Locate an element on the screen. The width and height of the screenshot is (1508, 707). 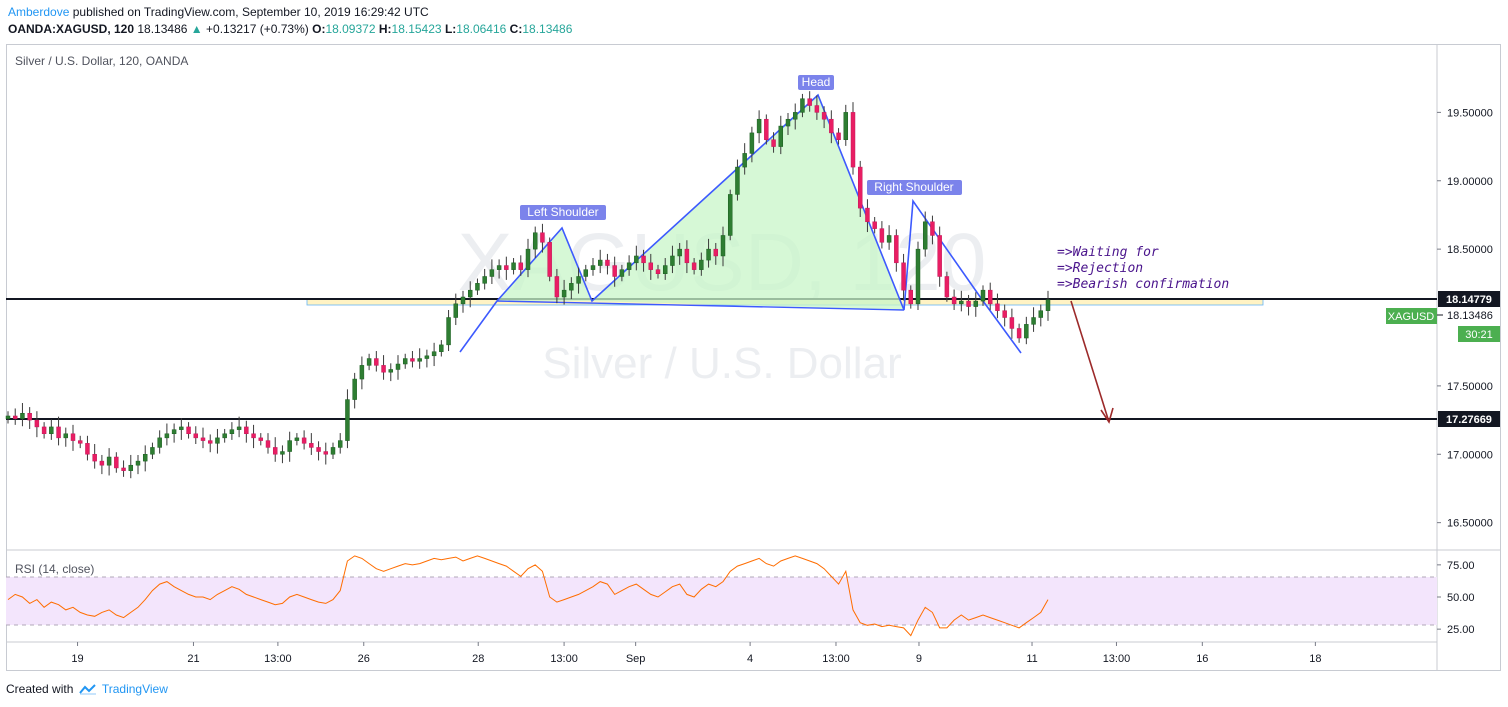
pattern-neckline is located at coordinates (700, 305).